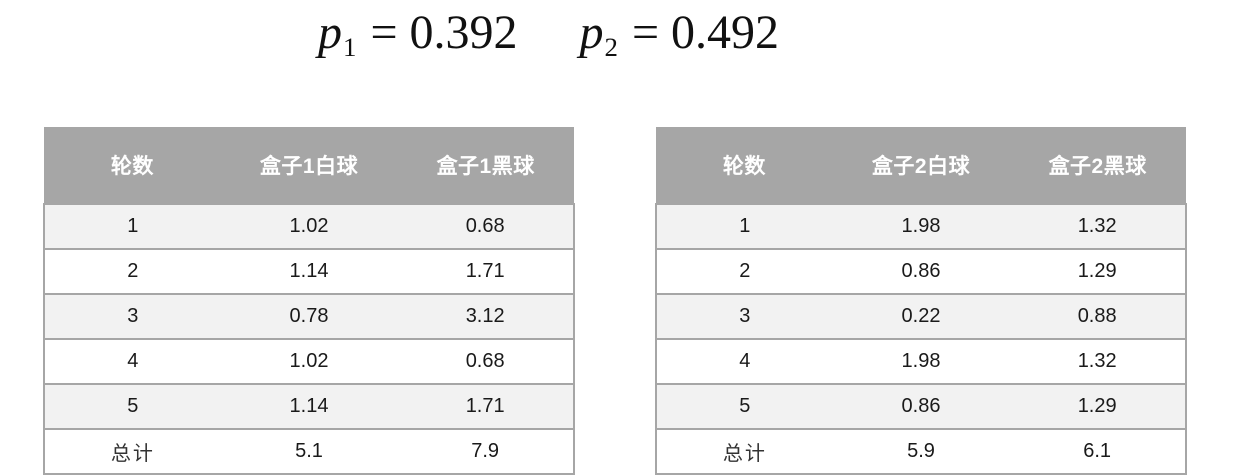  I want to click on value-cell: 0.78, so click(309, 316).